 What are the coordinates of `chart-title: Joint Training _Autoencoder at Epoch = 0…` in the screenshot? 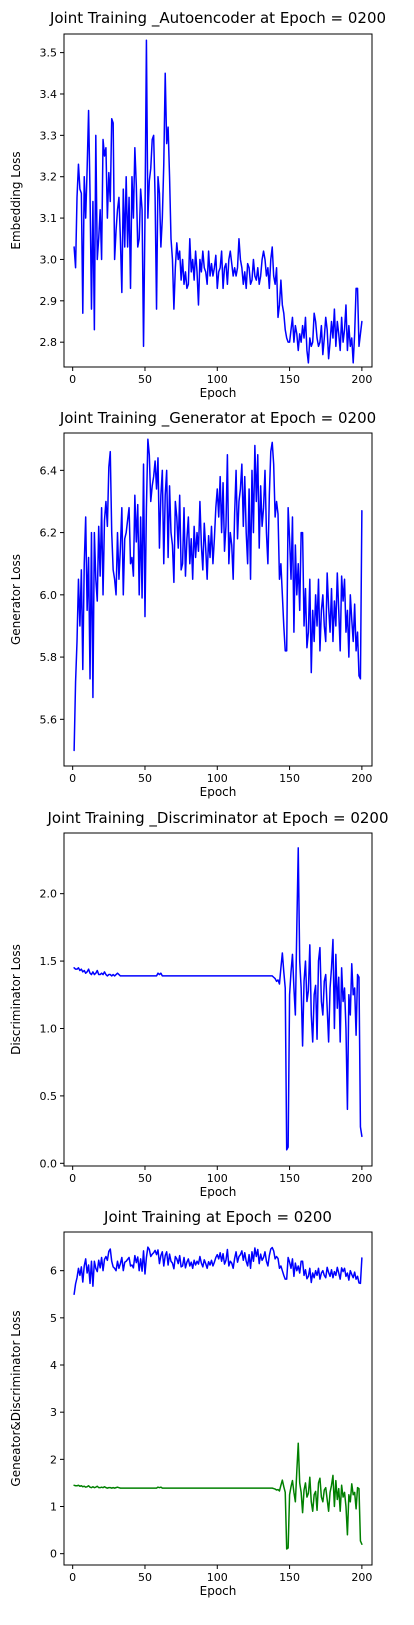 It's located at (217, 18).